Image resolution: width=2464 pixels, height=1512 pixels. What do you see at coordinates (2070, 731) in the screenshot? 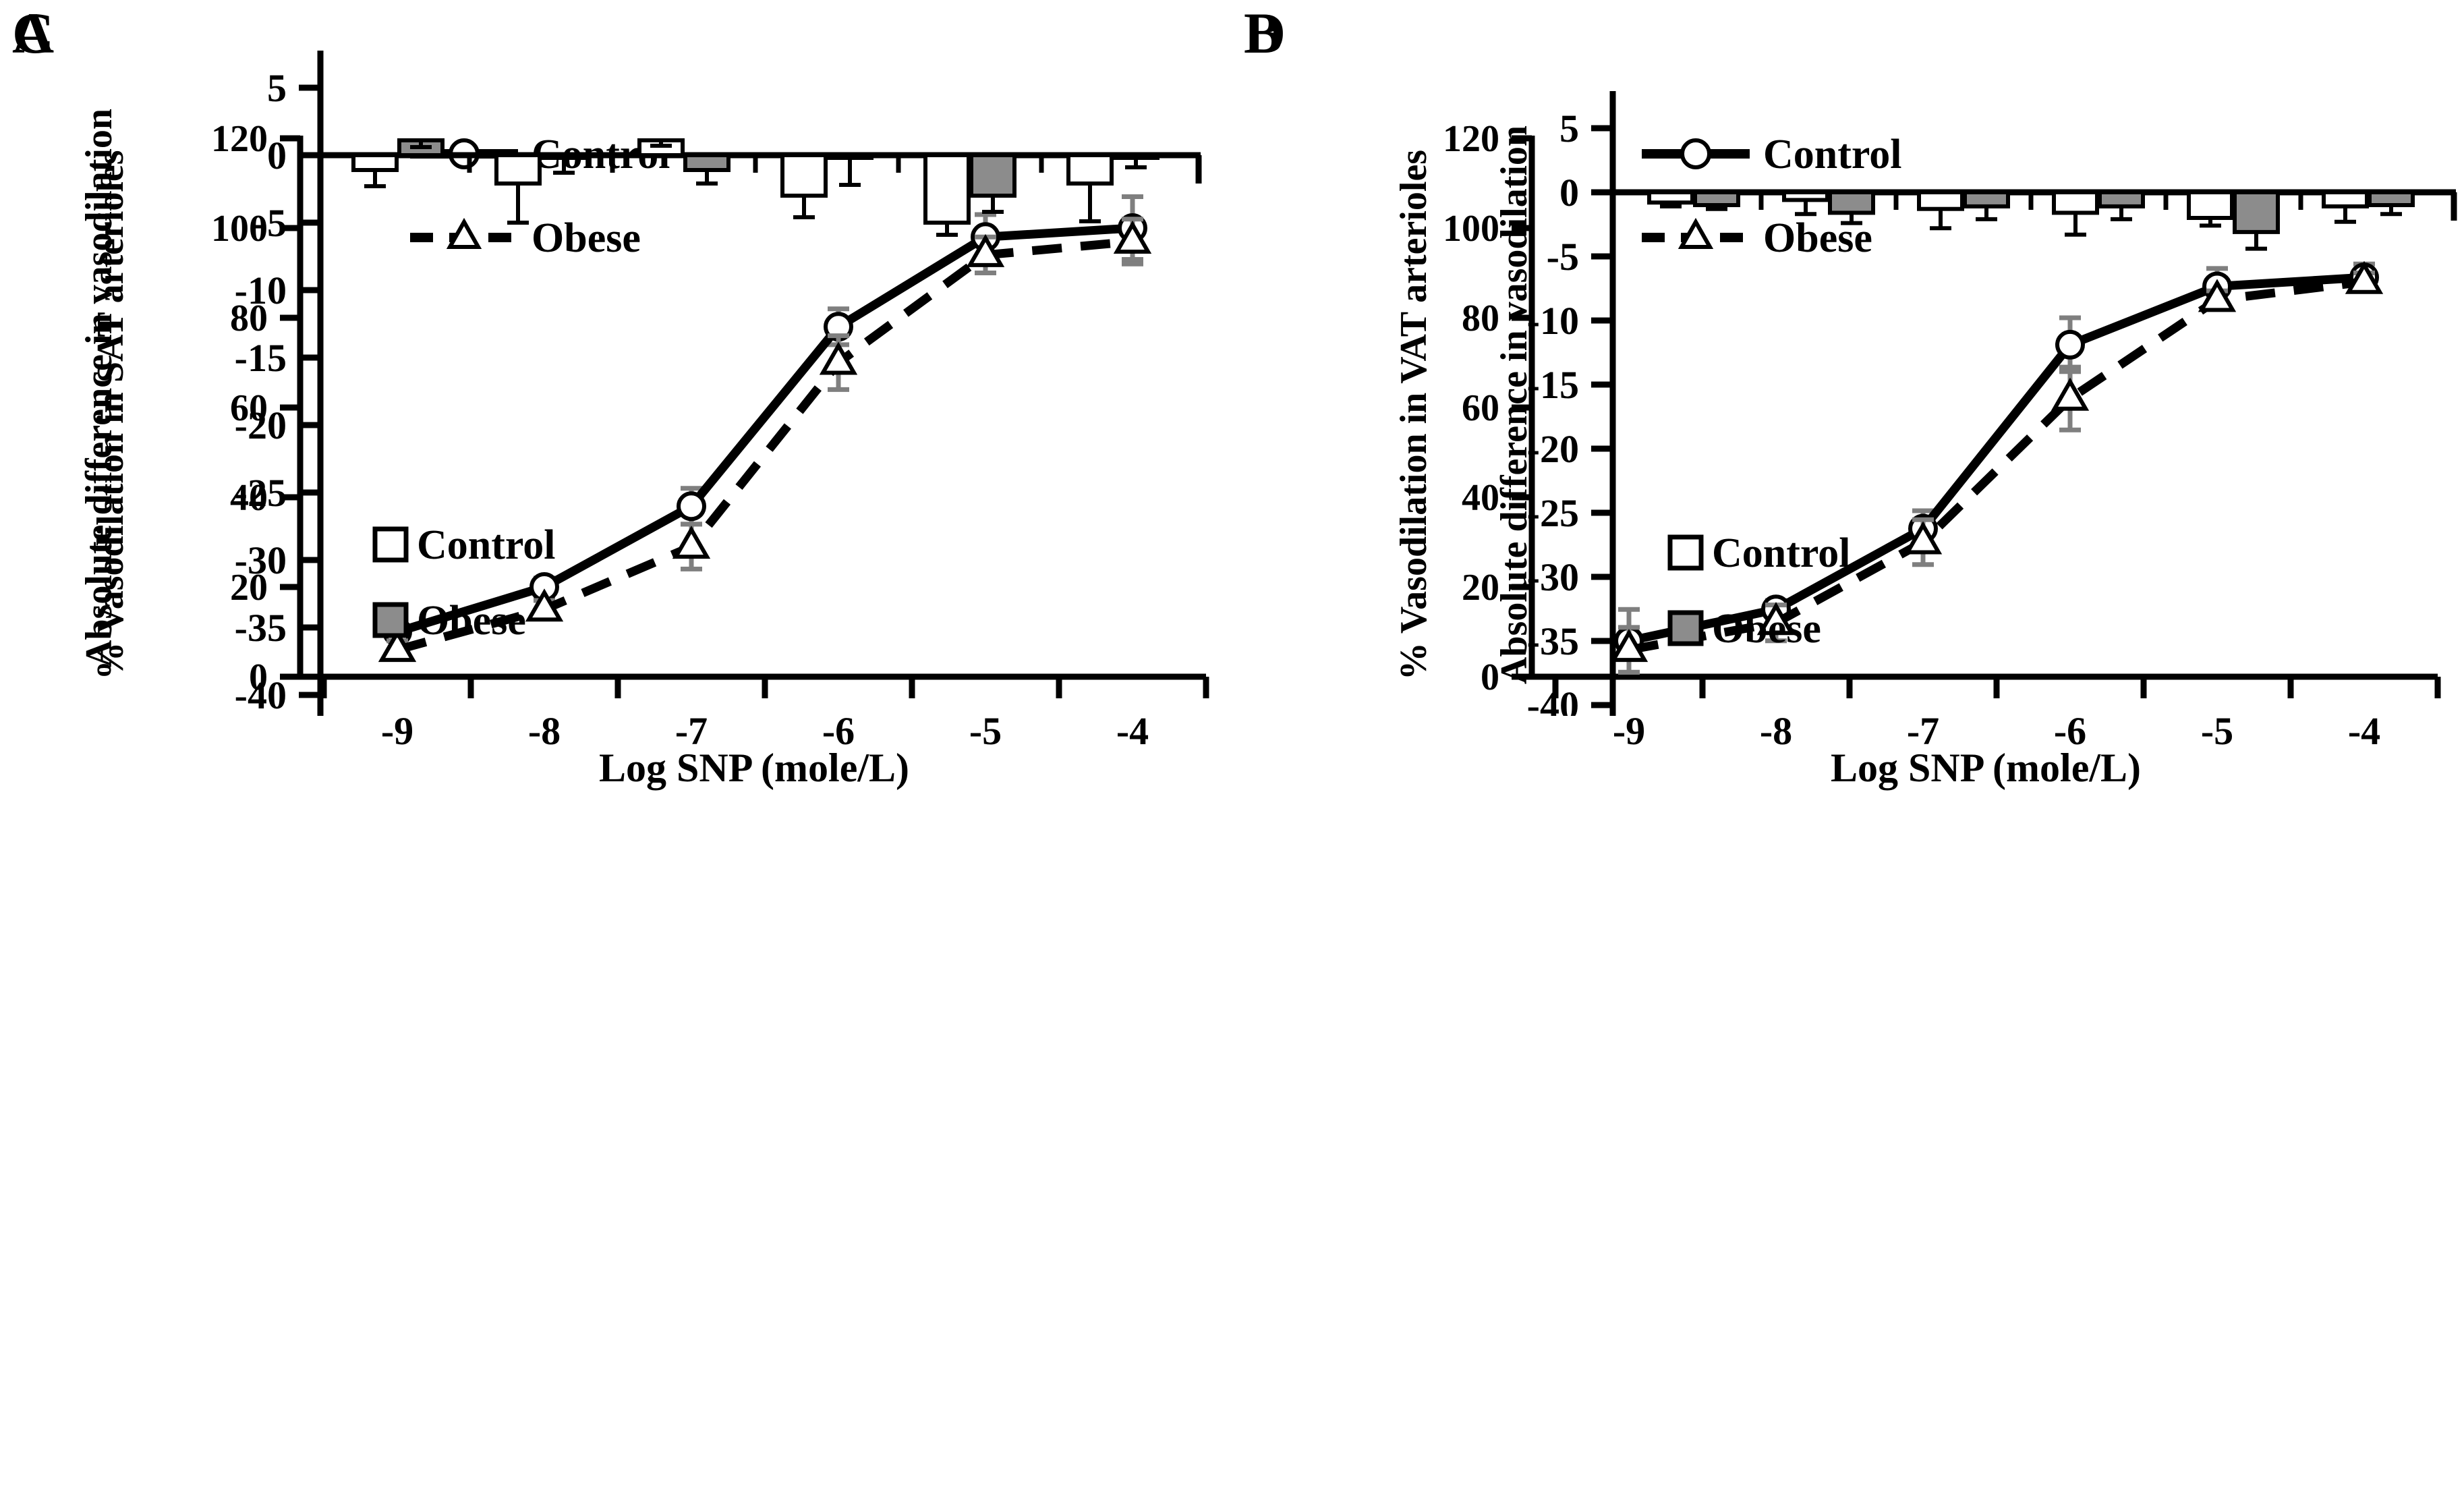
I see `svg-text: -6` at bounding box center [2070, 731].